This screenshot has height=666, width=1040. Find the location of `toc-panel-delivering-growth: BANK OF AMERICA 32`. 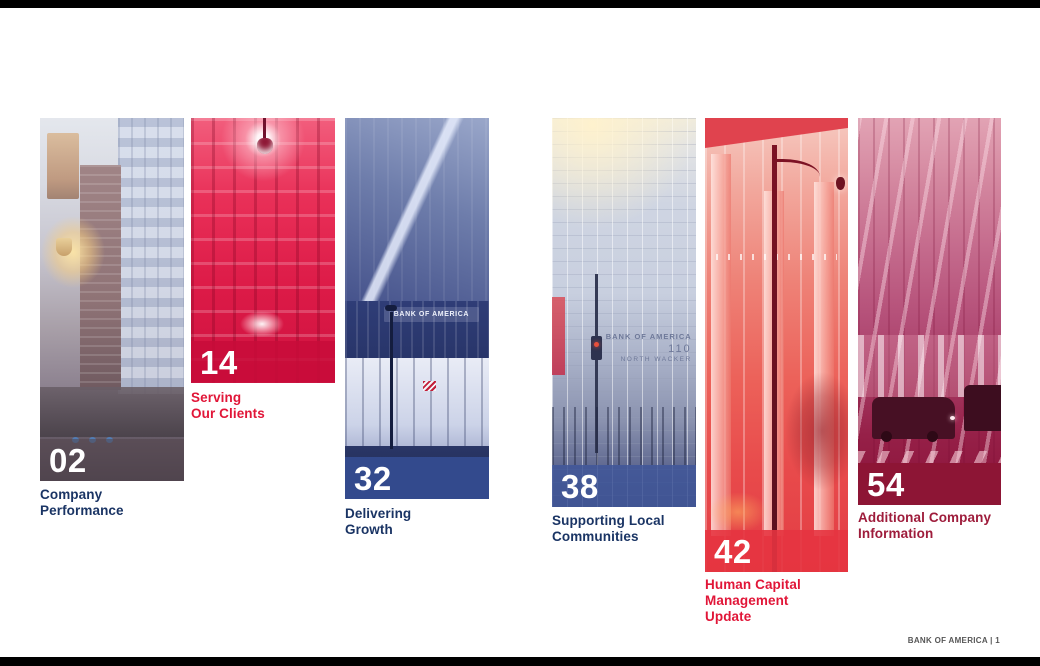

toc-panel-delivering-growth: BANK OF AMERICA 32 is located at coordinates (417, 308).